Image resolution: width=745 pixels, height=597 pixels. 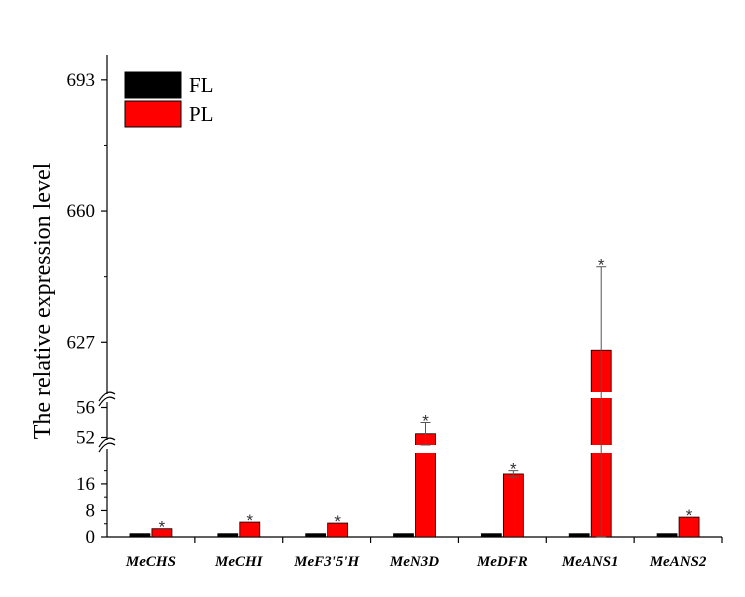 I want to click on y-tick-label: 693, so click(x=81, y=80).